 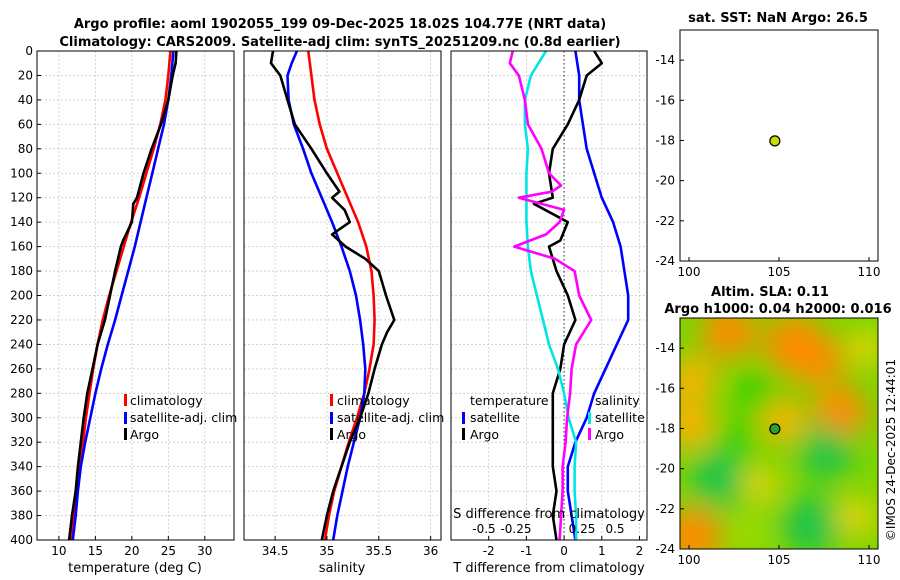 I want to click on legend-swatch-sal-argo, so click(x=589, y=434).